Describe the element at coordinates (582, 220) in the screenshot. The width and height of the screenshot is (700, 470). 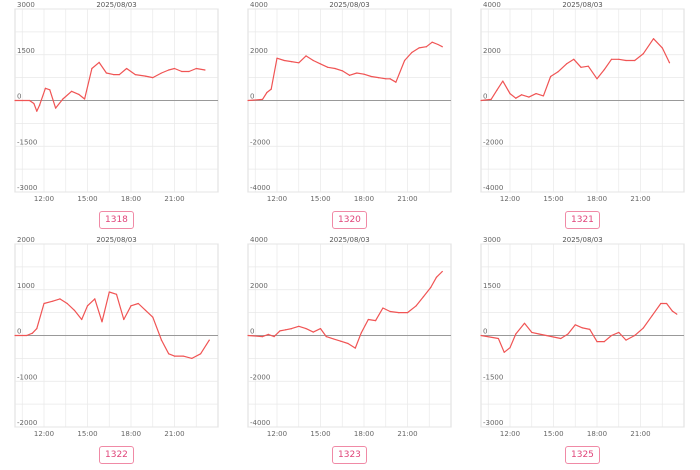
I see `chart-id-badge: 1321` at that location.